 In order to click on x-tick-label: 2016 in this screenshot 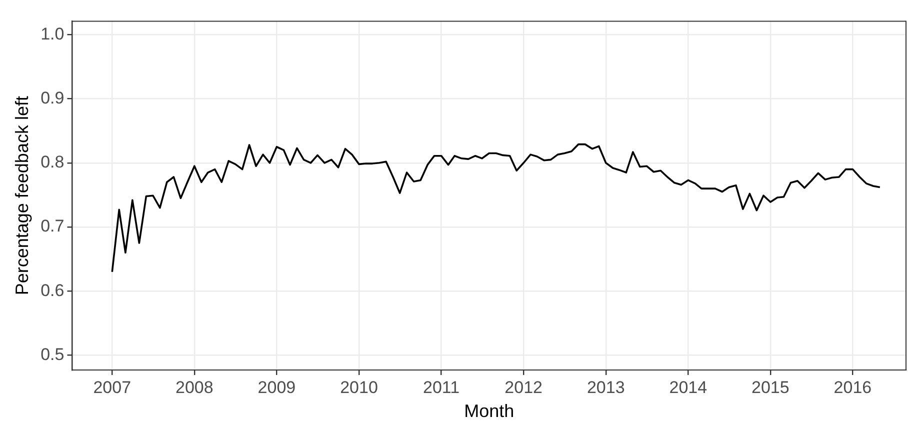, I will do `click(853, 387)`.